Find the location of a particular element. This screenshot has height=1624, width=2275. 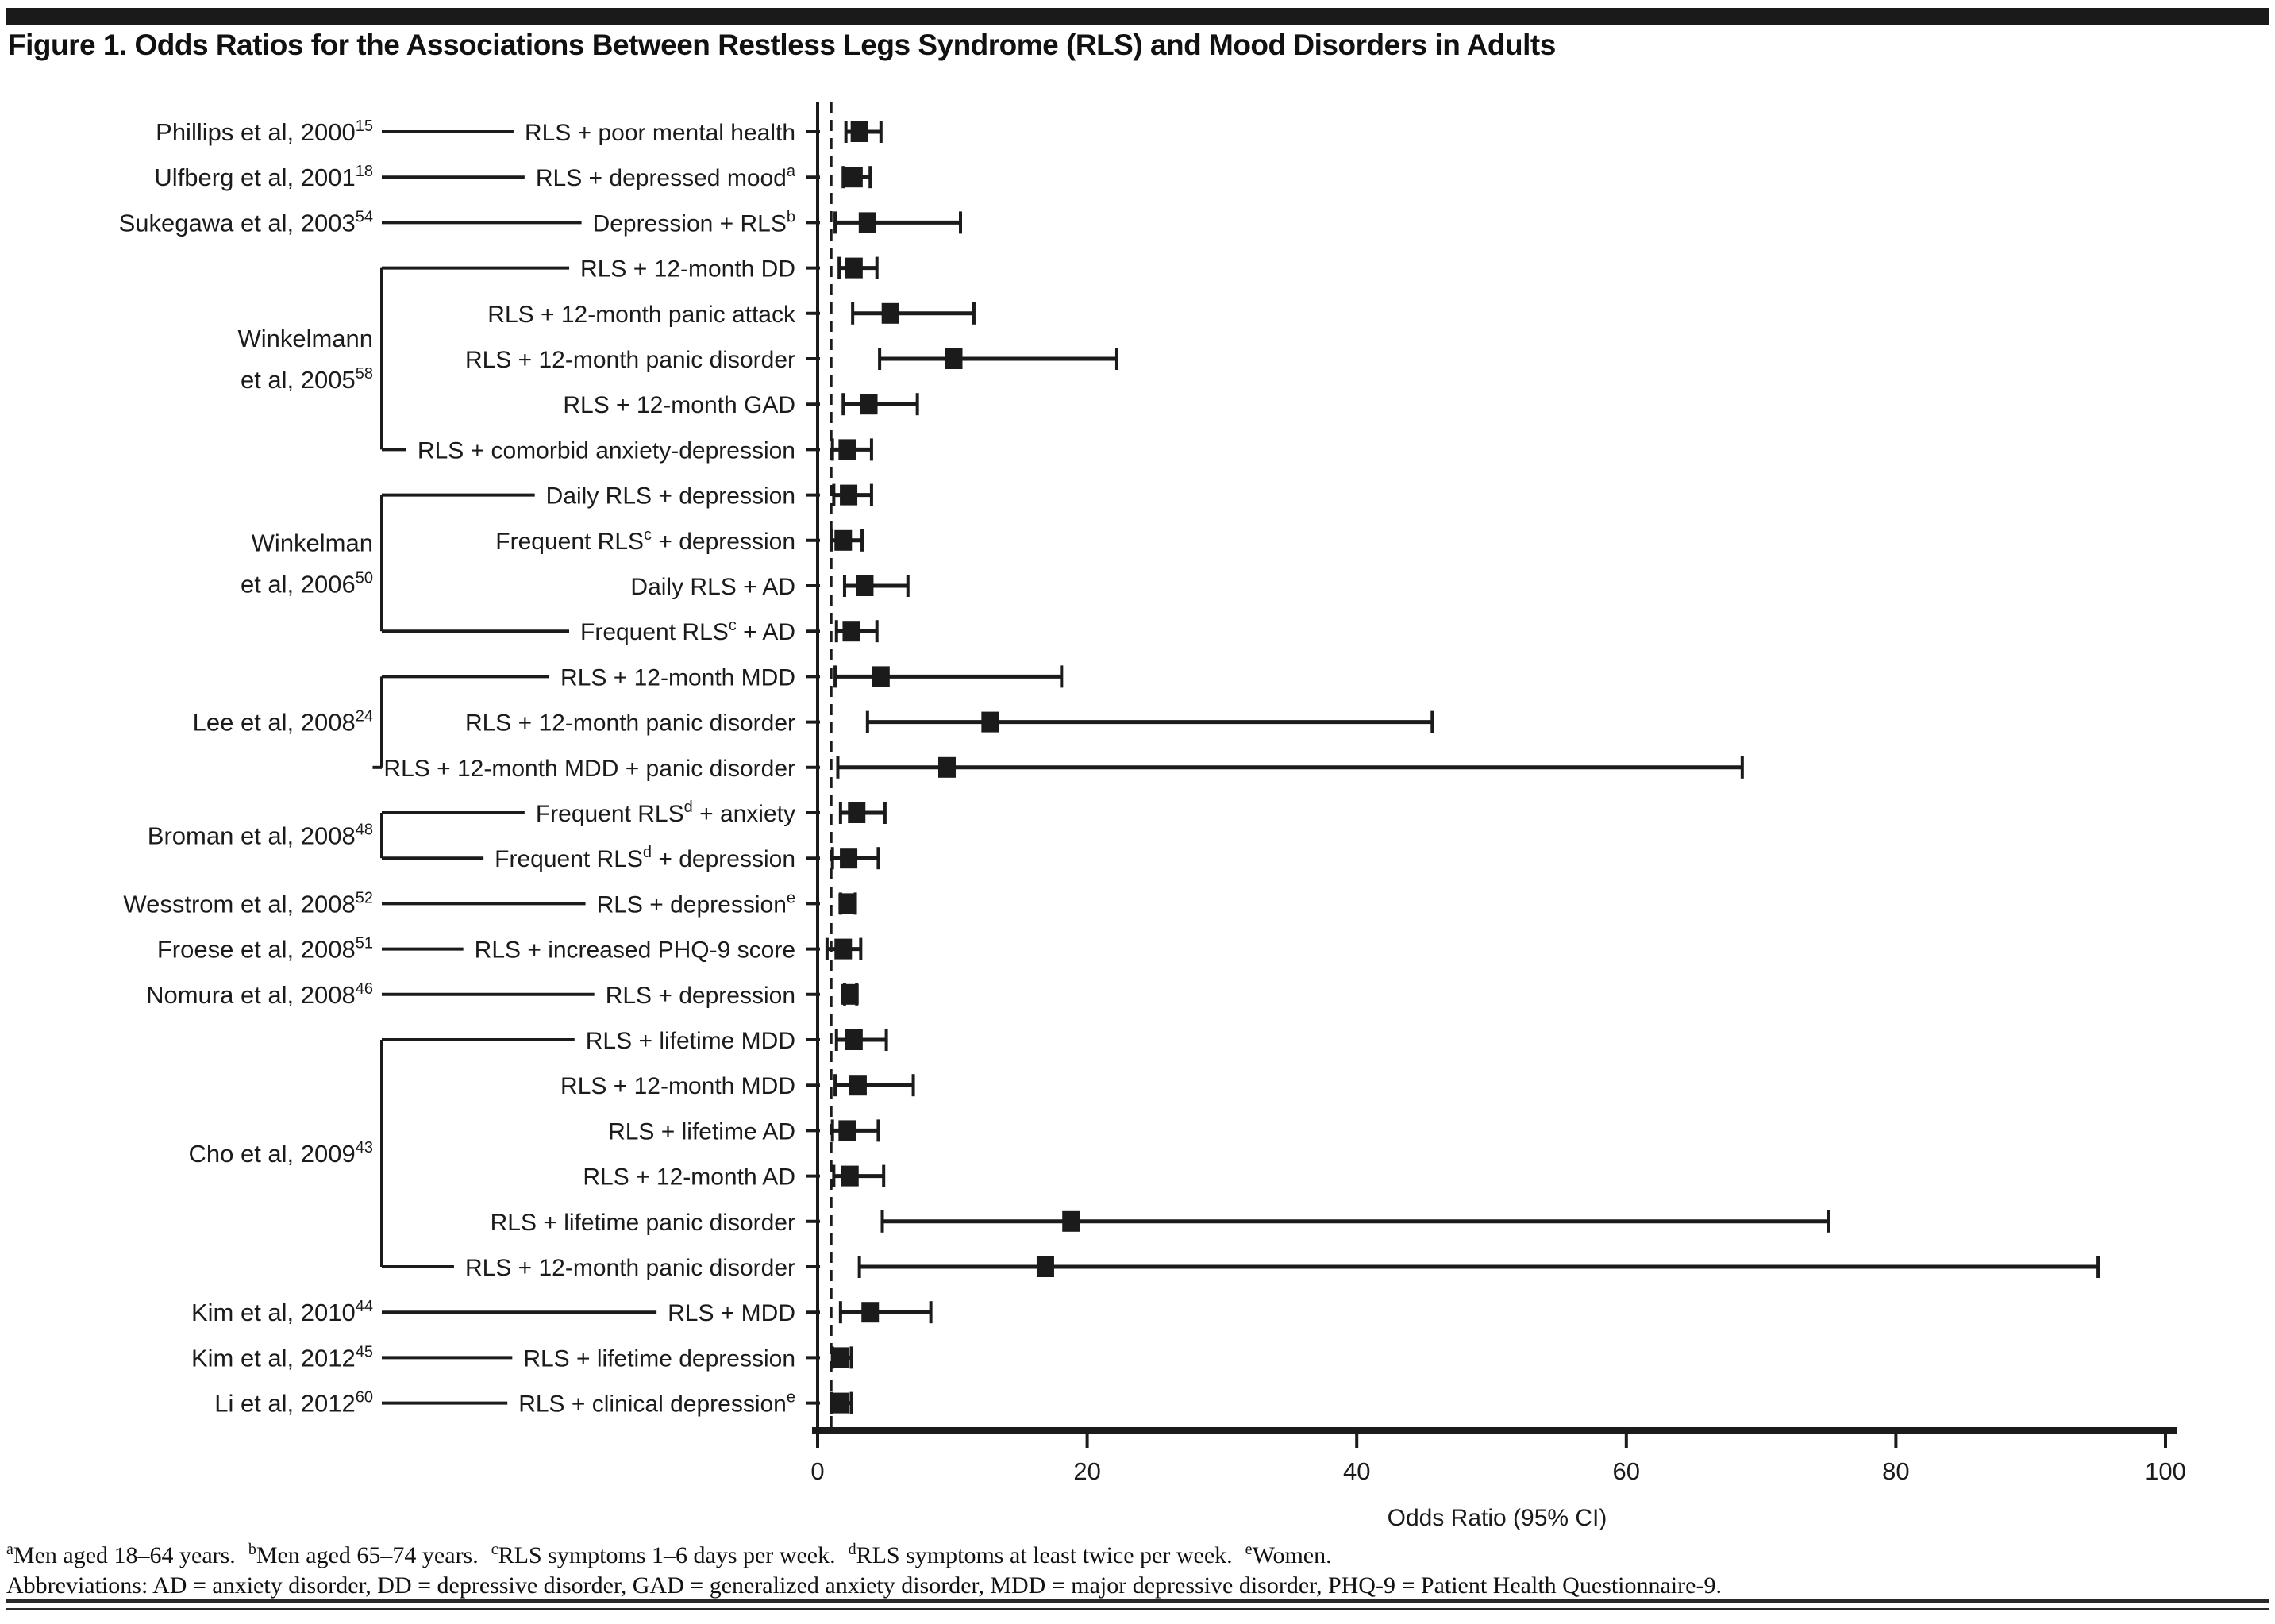

footnote-text: Men aged 65–74 years. is located at coordinates (367, 1555).